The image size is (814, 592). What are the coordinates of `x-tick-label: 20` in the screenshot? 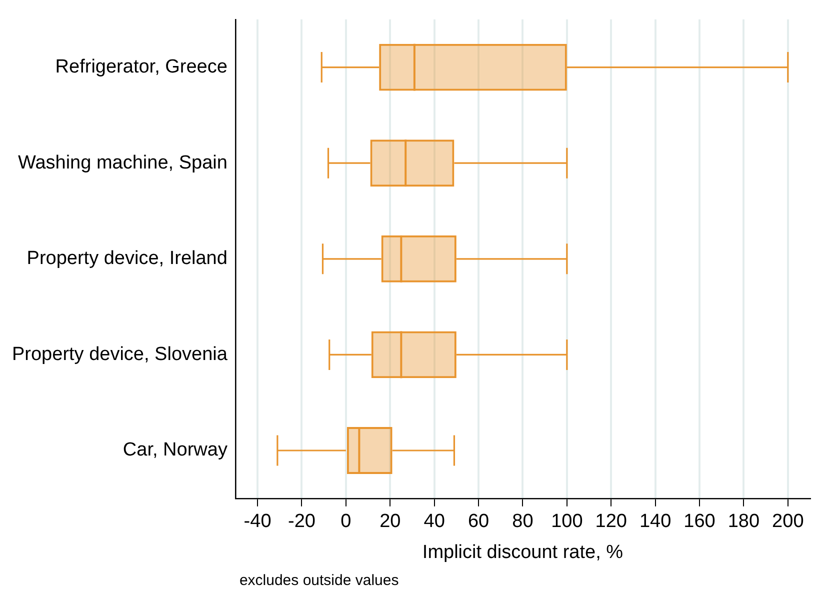 It's located at (390, 521).